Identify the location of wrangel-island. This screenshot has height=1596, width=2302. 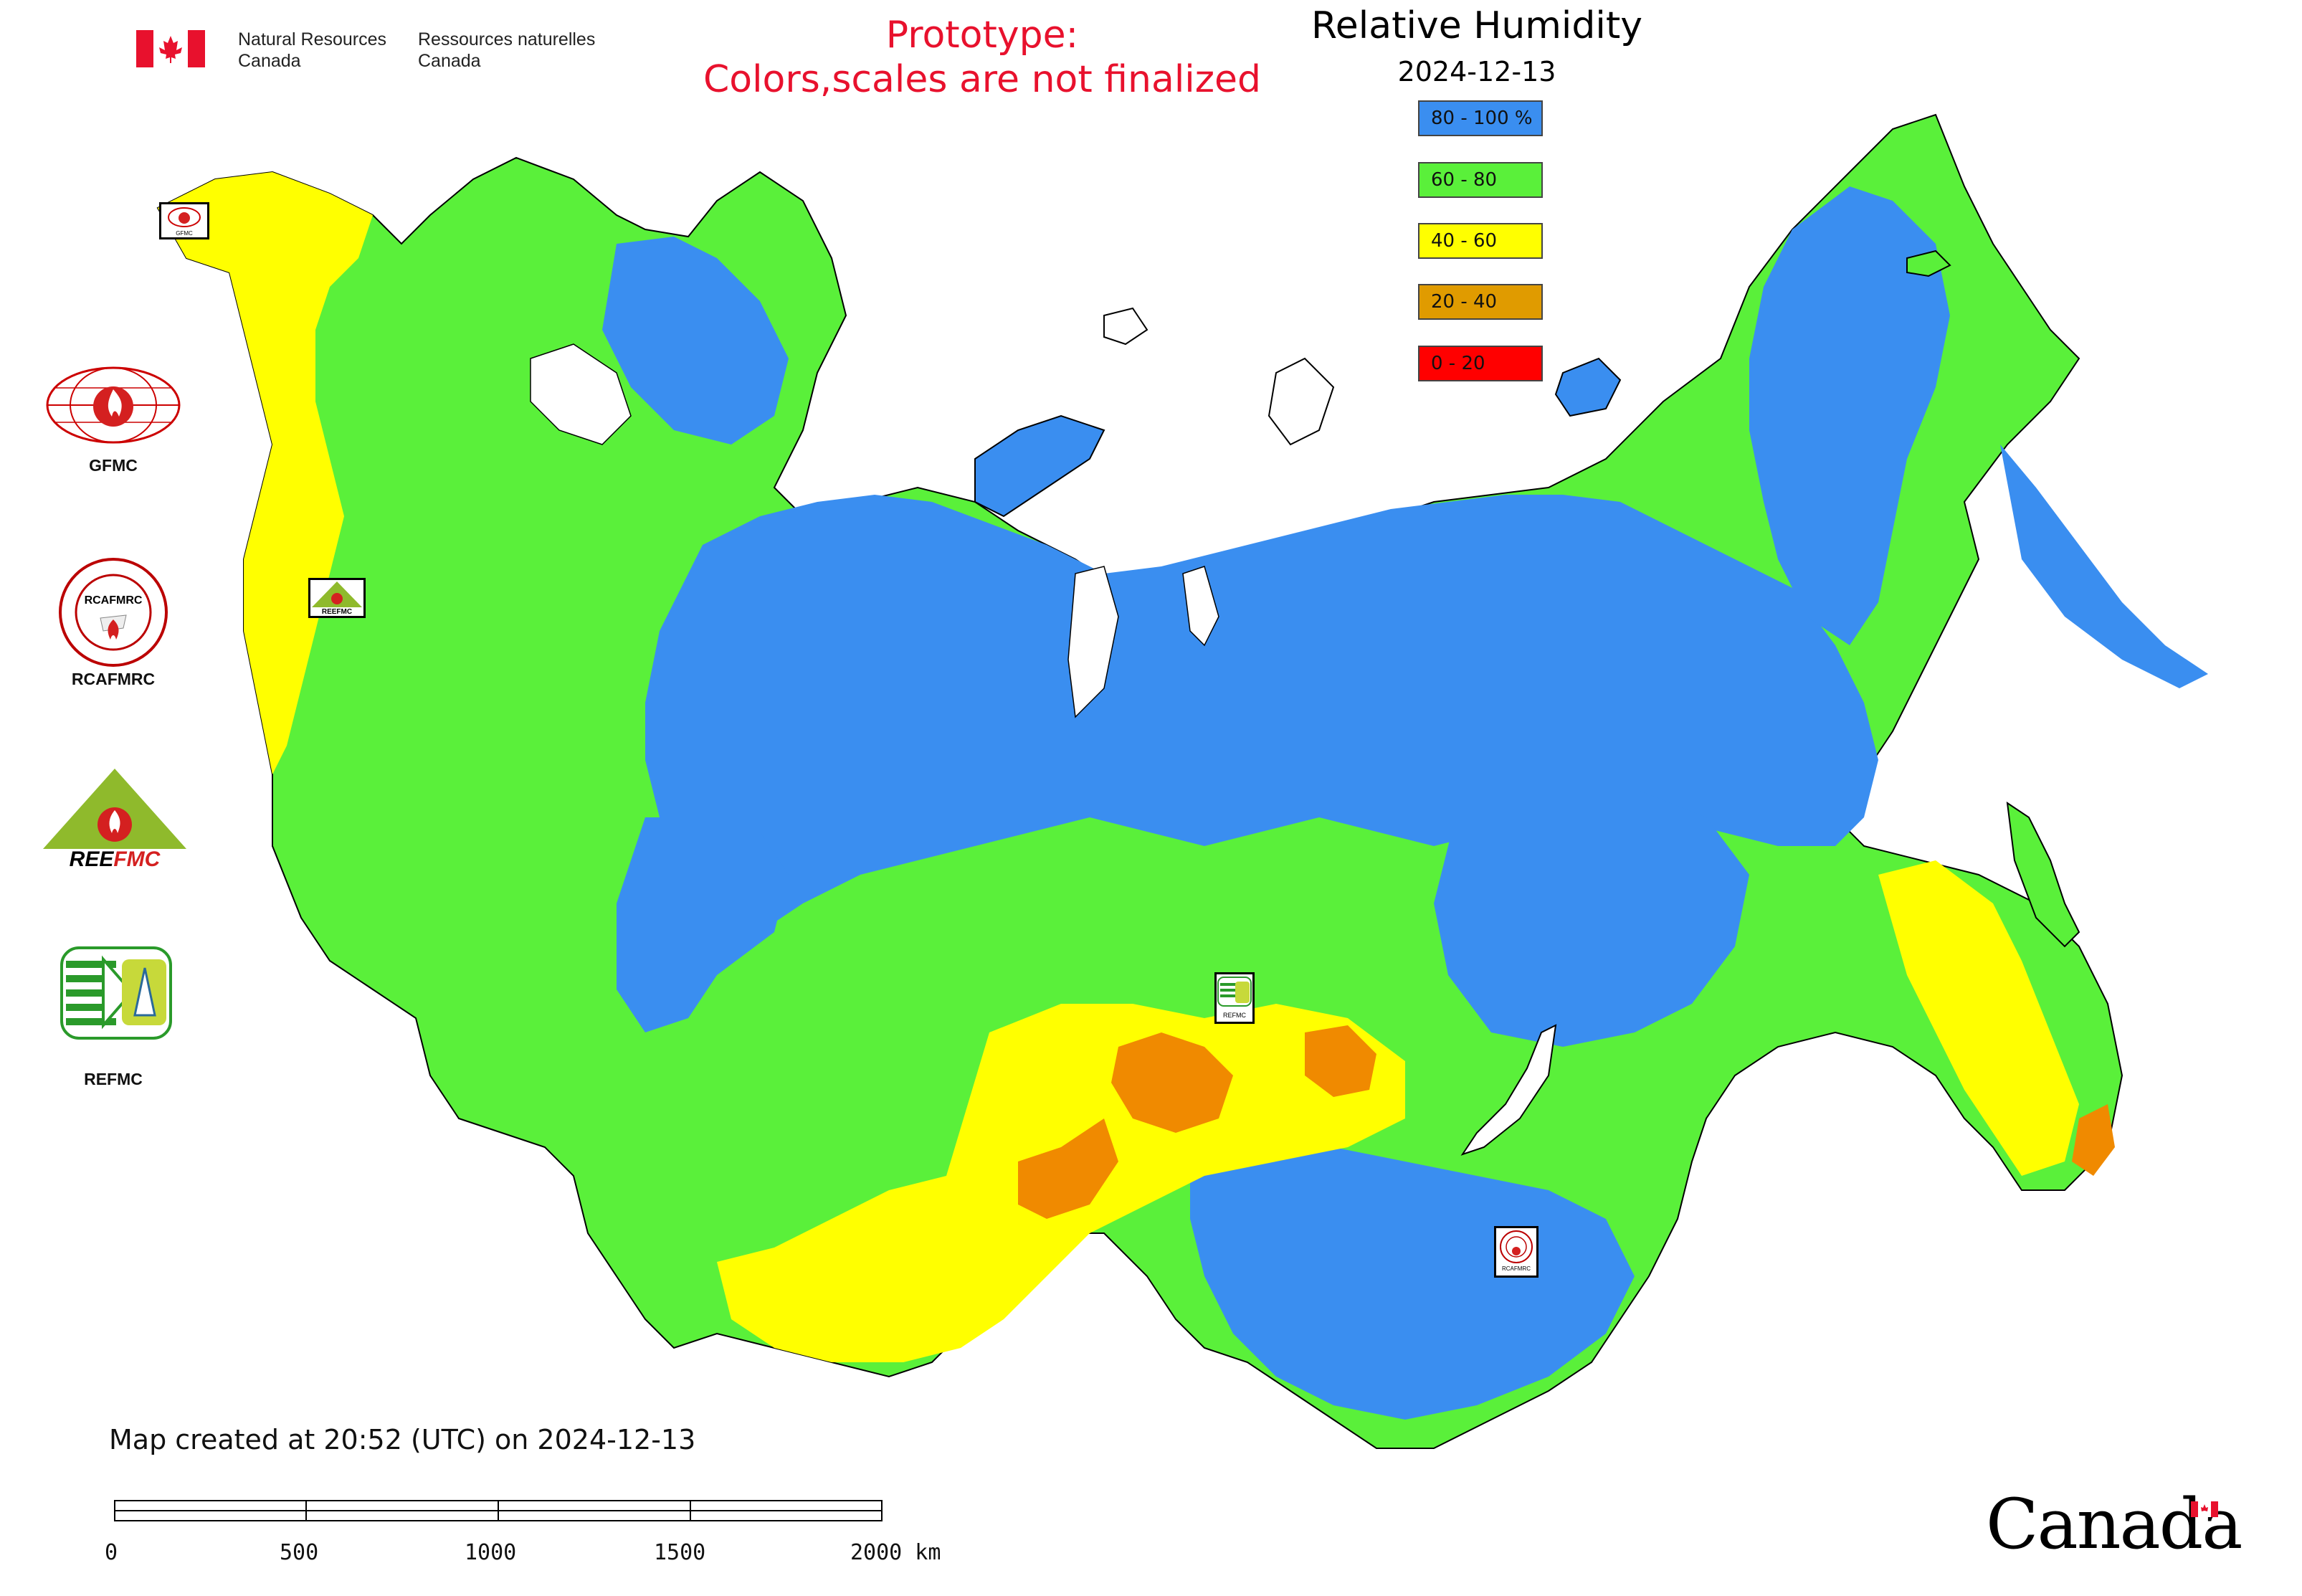
(1928, 263).